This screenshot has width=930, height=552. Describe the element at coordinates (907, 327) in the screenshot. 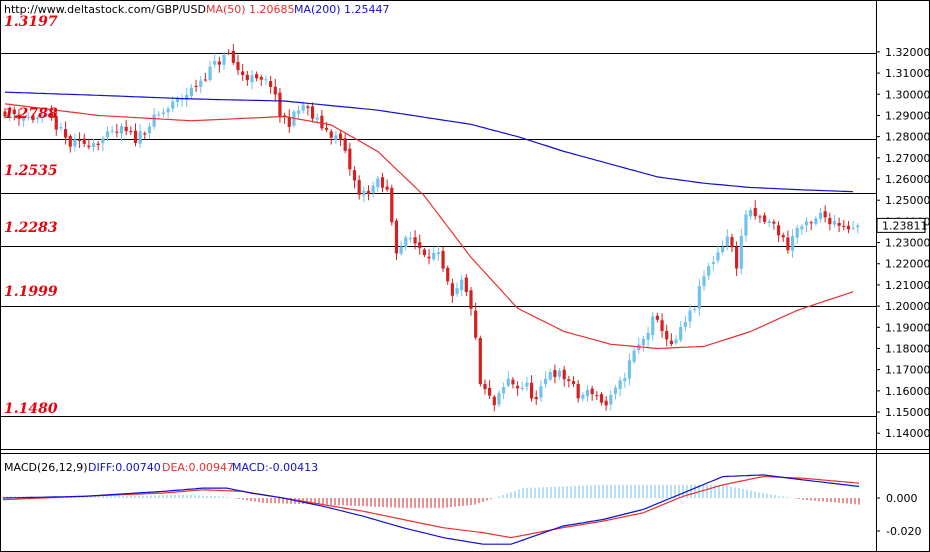

I see `price-tick-label: 1.19000` at that location.